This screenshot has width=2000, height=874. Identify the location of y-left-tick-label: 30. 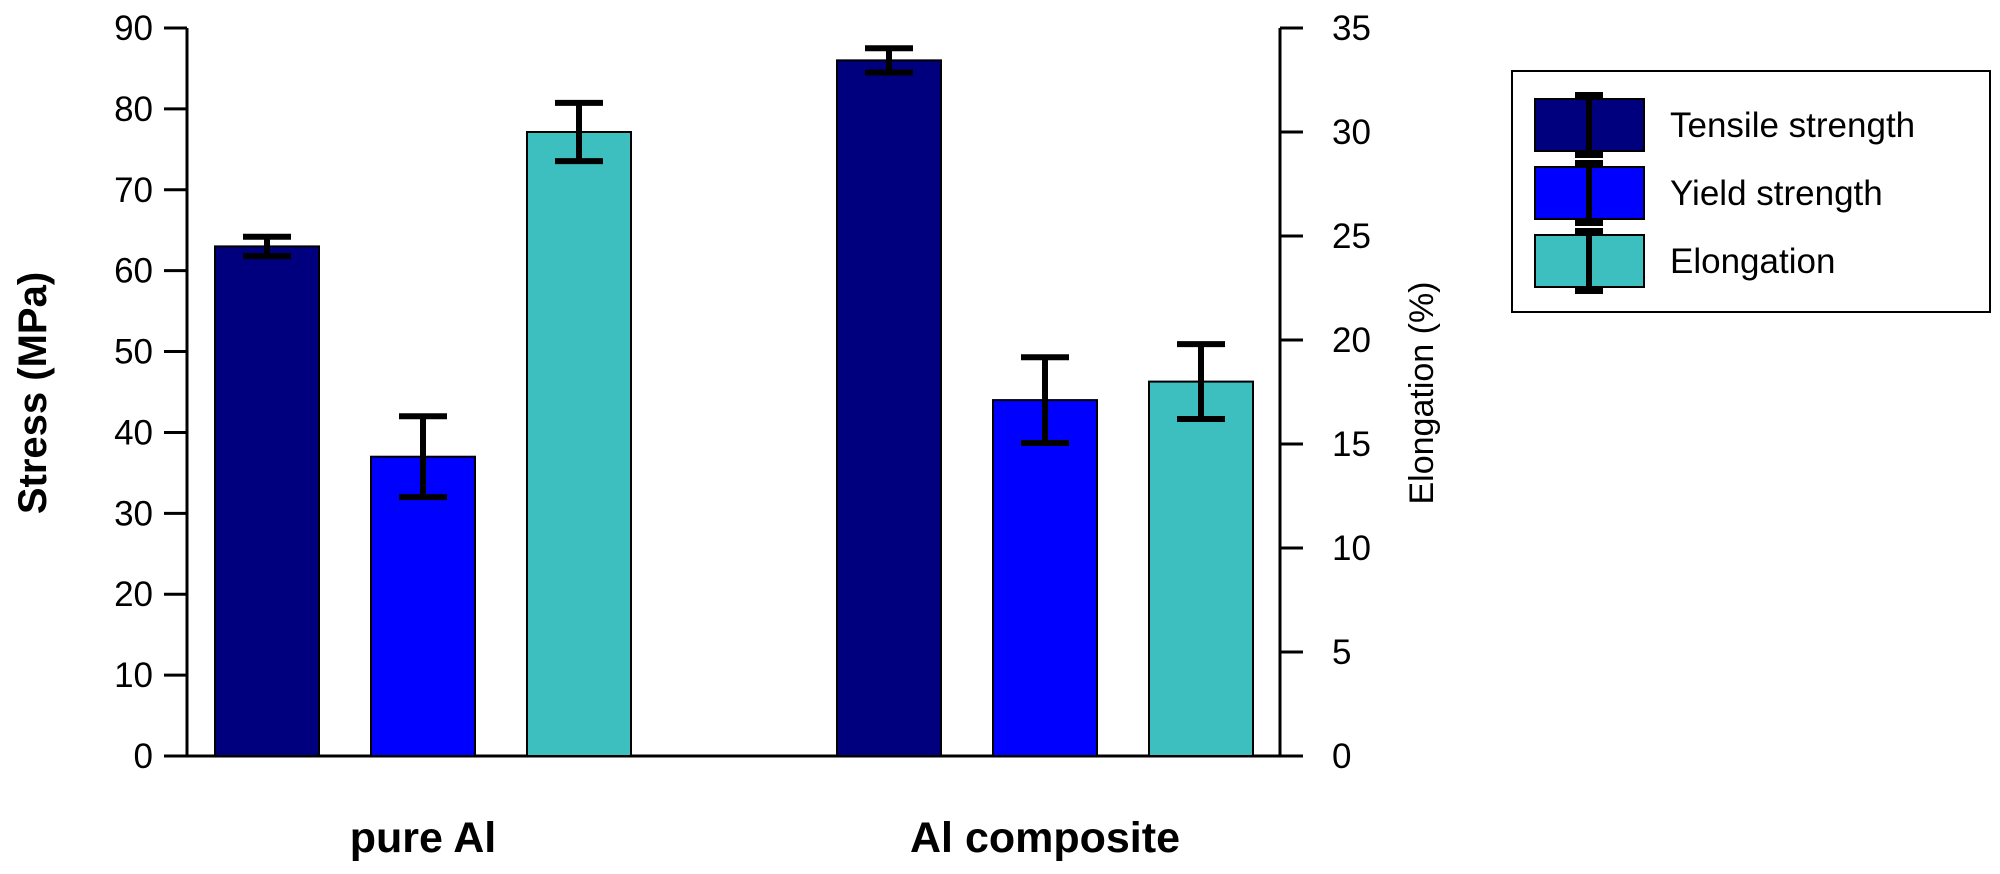
(133, 513).